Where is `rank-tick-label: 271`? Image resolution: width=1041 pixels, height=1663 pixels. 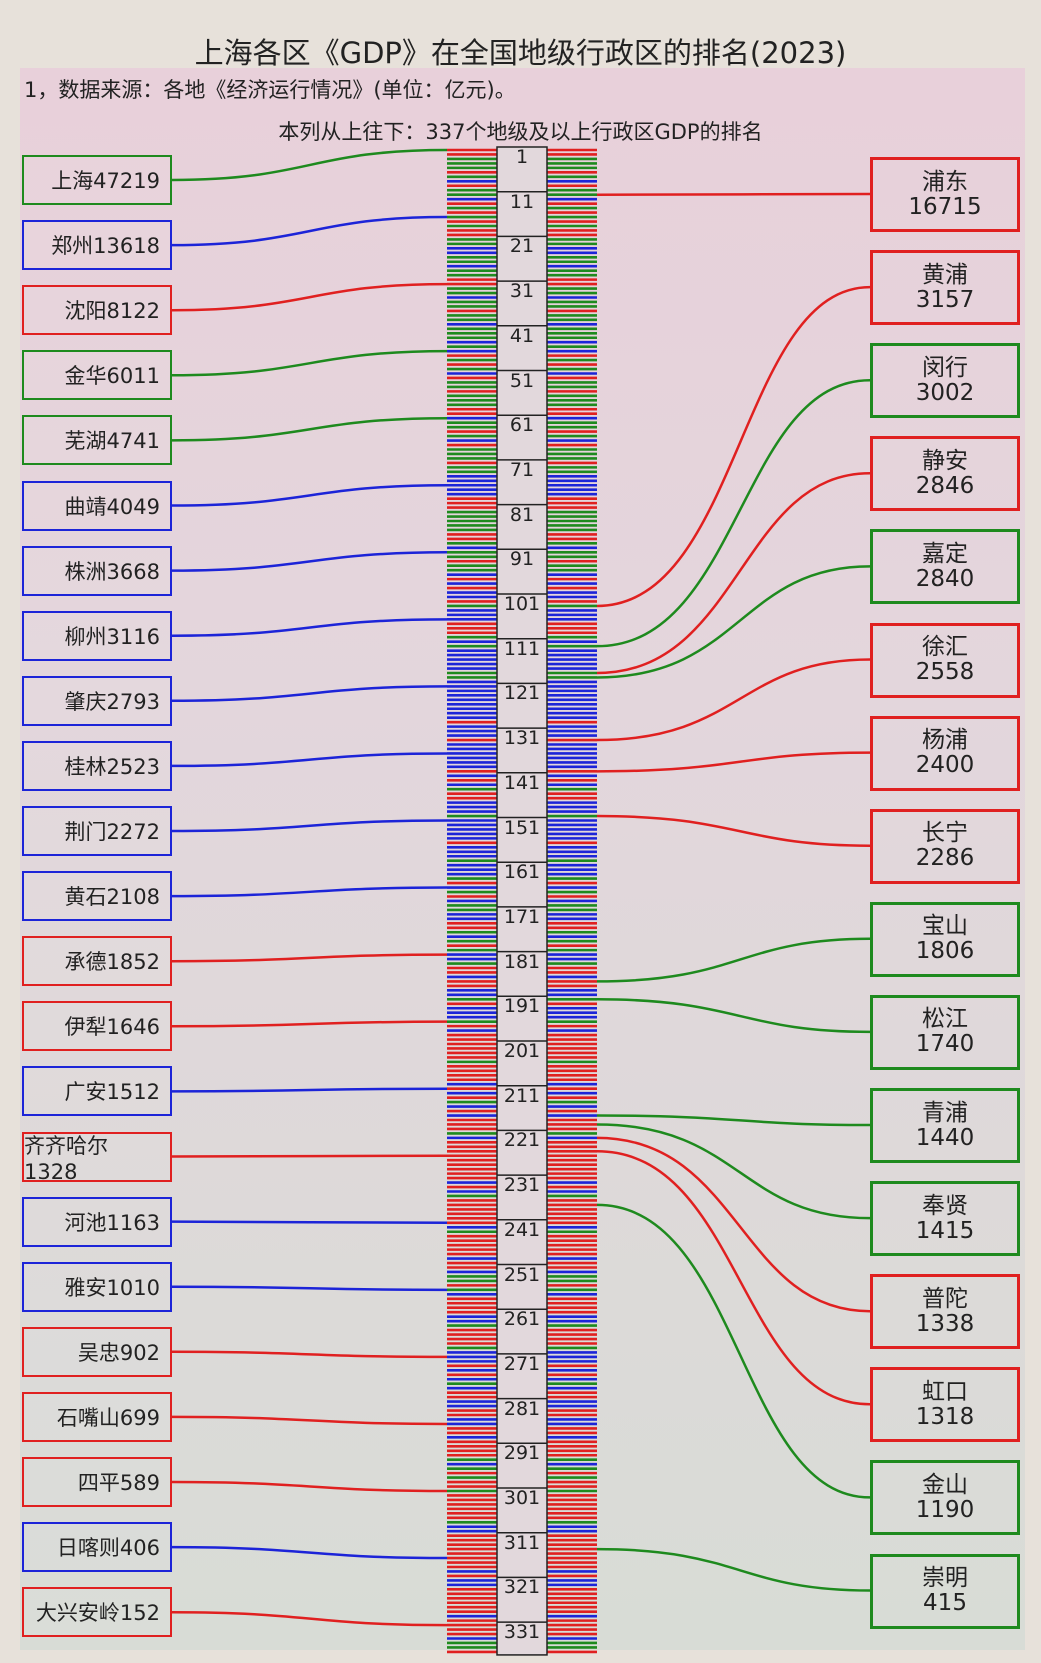
rank-tick-label: 271 is located at coordinates (522, 1363).